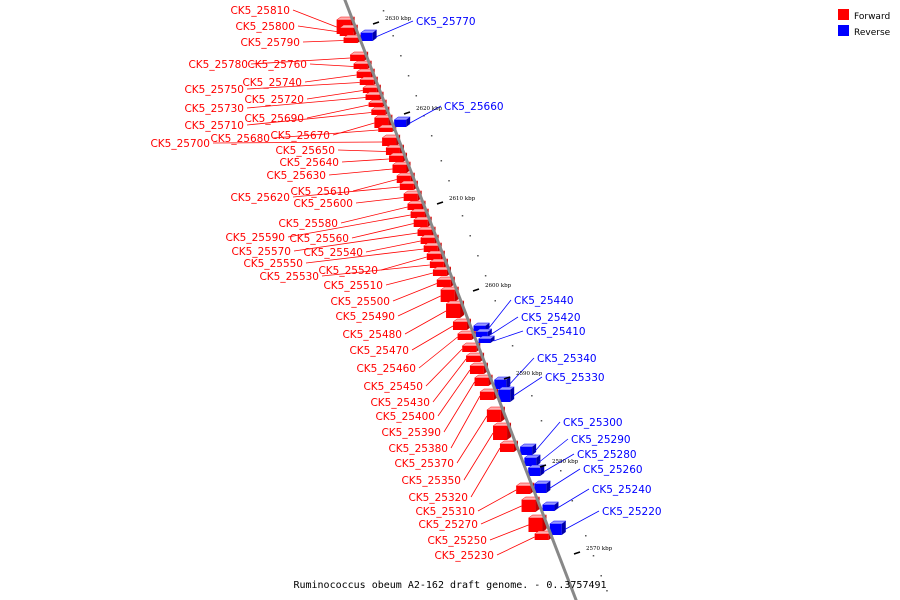 The height and width of the screenshot is (600, 900). Describe the element at coordinates (265, 27) in the screenshot. I see `forward-gene-label: CK5_25800` at that location.